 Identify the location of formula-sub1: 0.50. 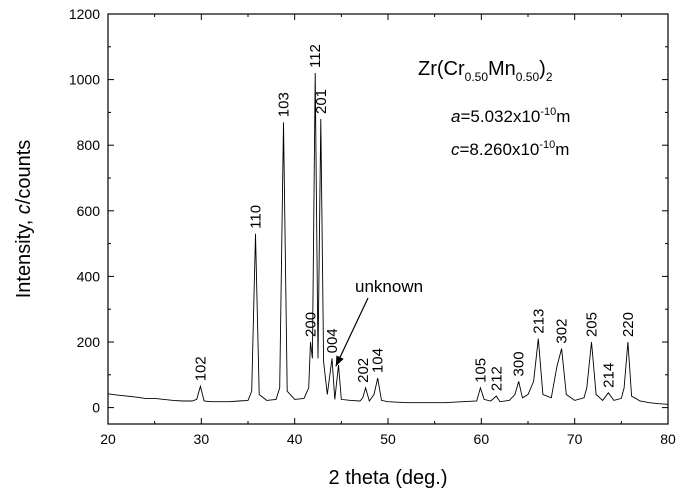
(477, 77).